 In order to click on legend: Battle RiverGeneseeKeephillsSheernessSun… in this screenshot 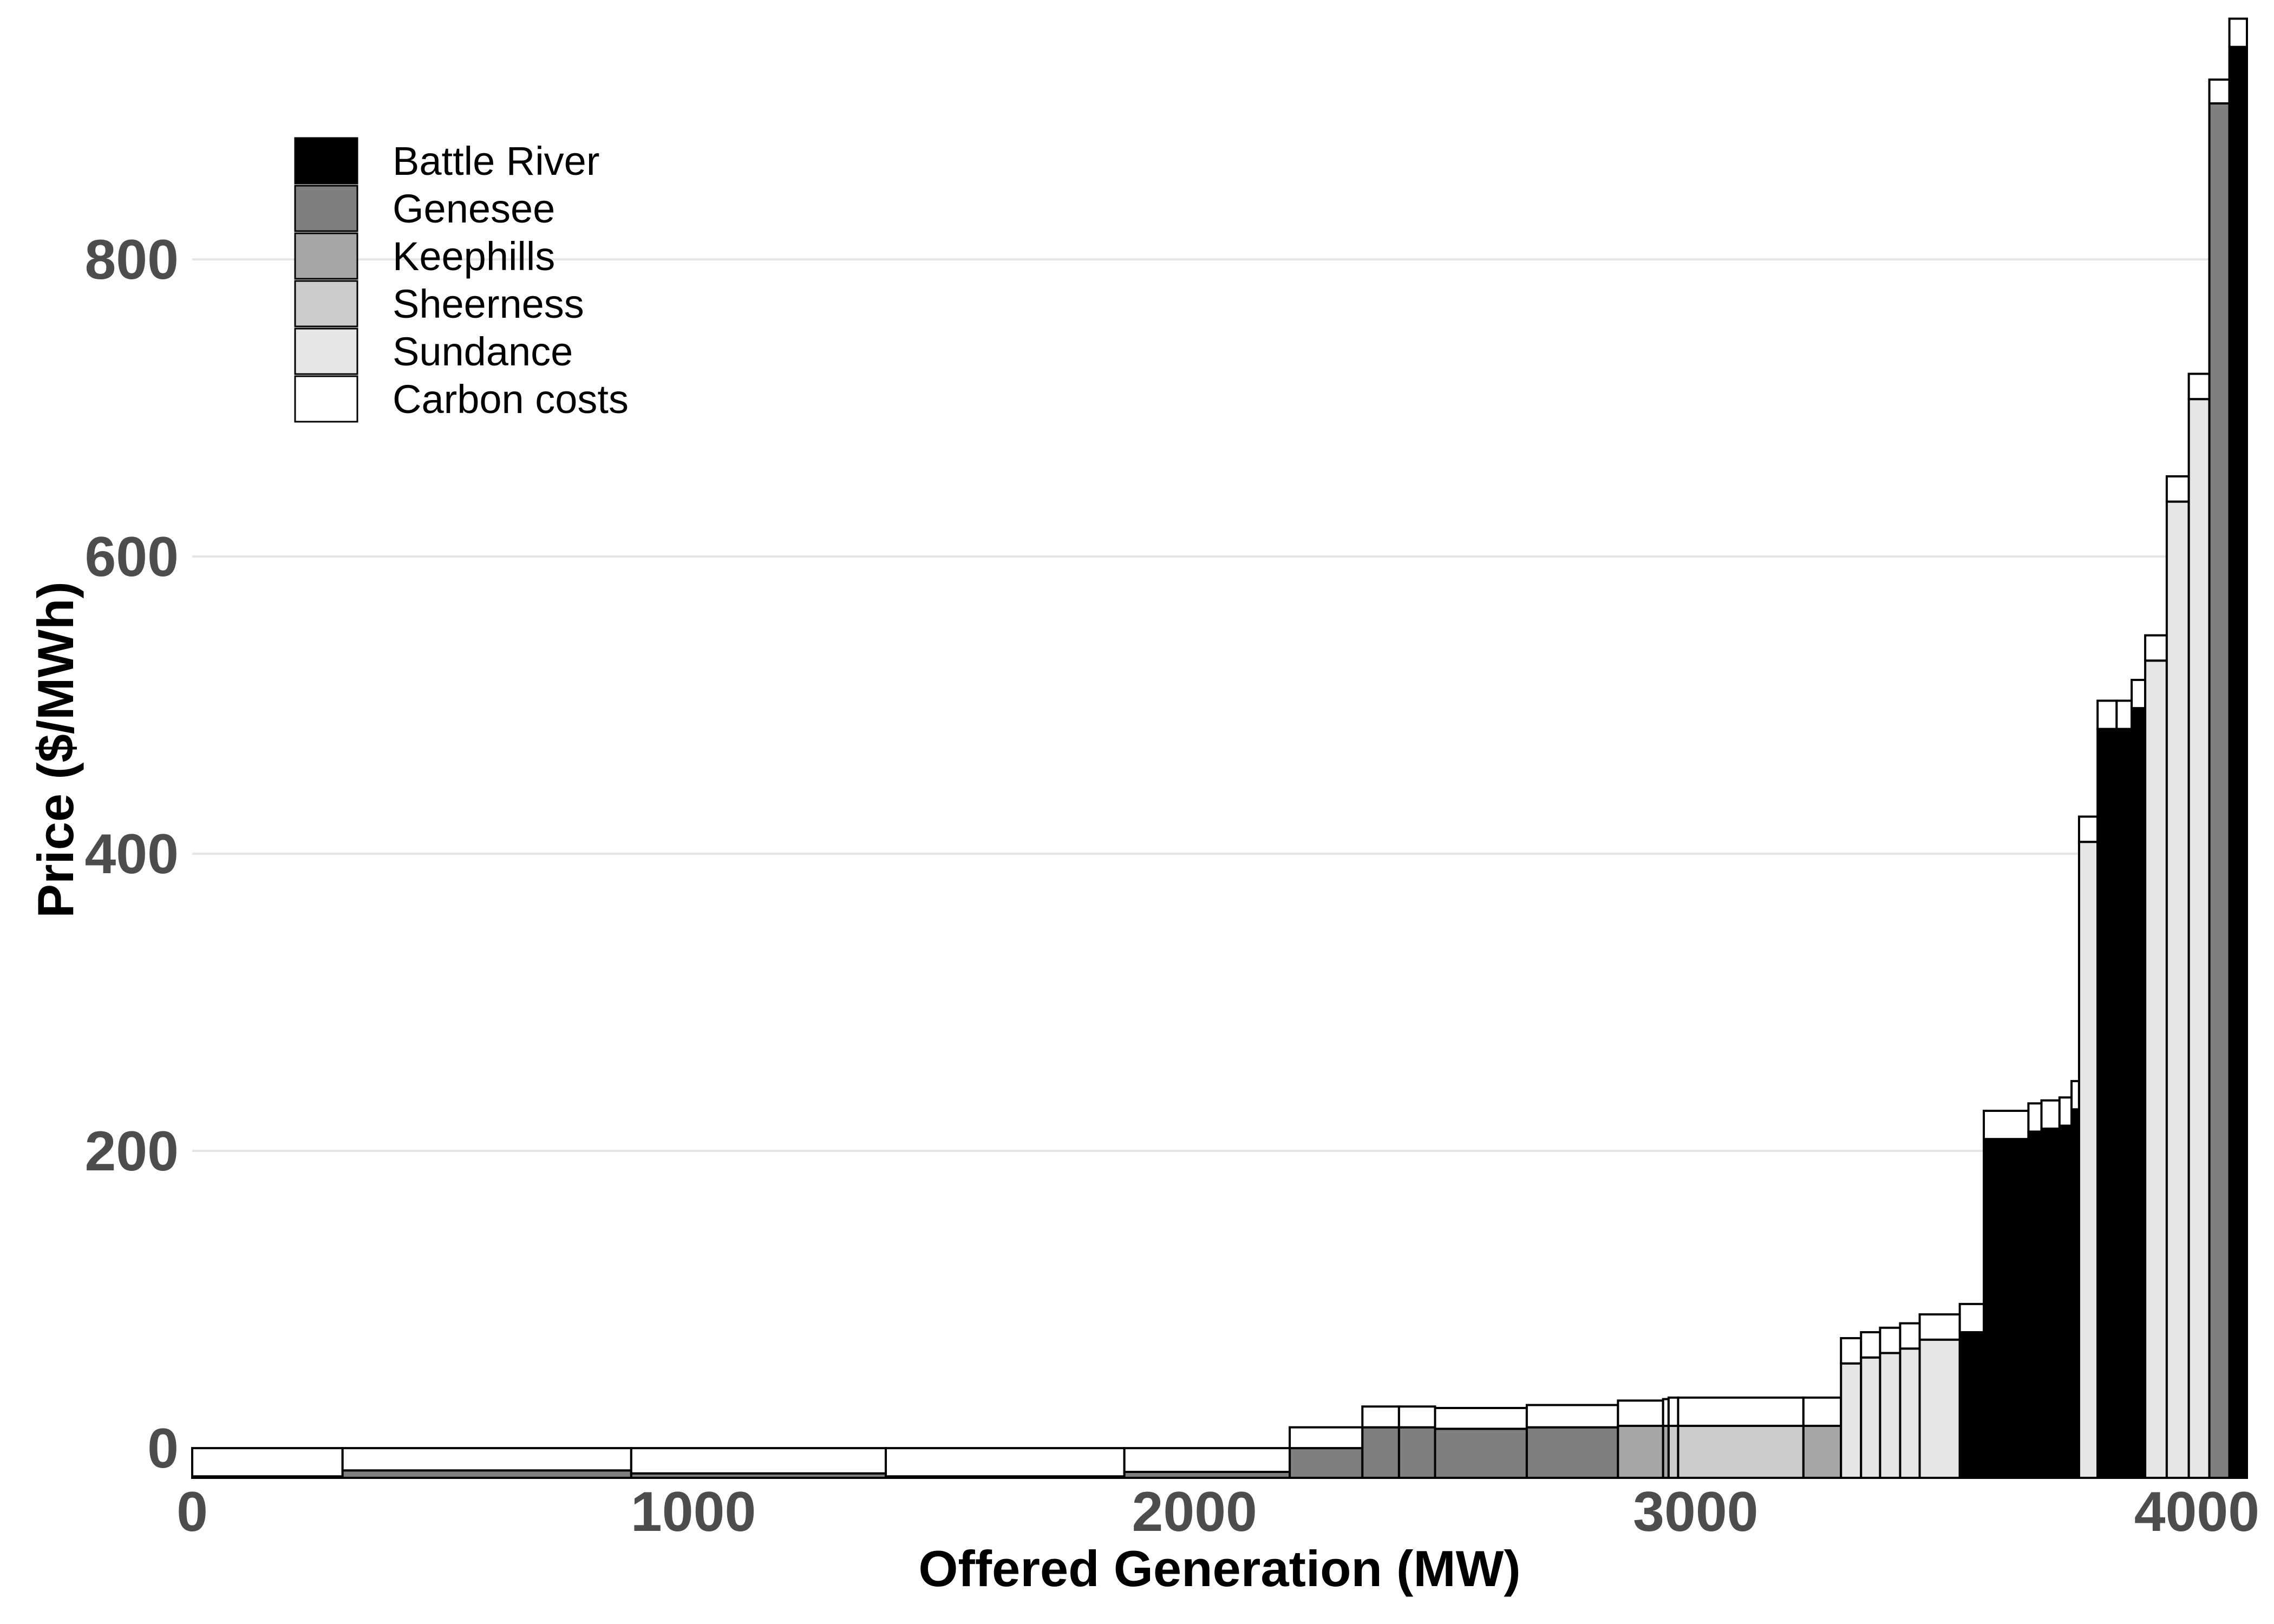, I will do `click(462, 280)`.